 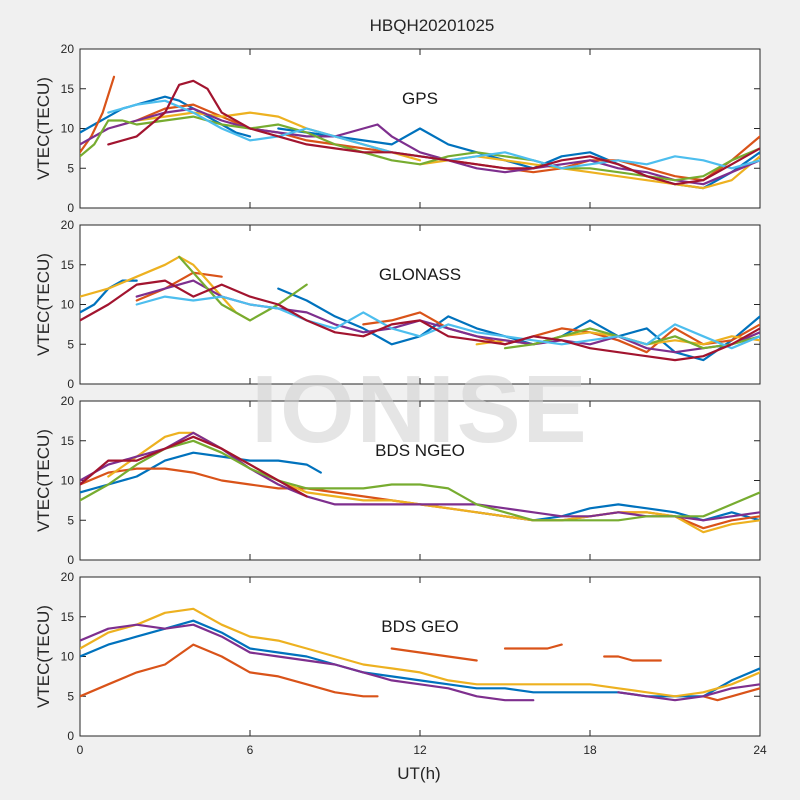 What do you see at coordinates (80, 750) in the screenshot?
I see `x-tick-label: 0` at bounding box center [80, 750].